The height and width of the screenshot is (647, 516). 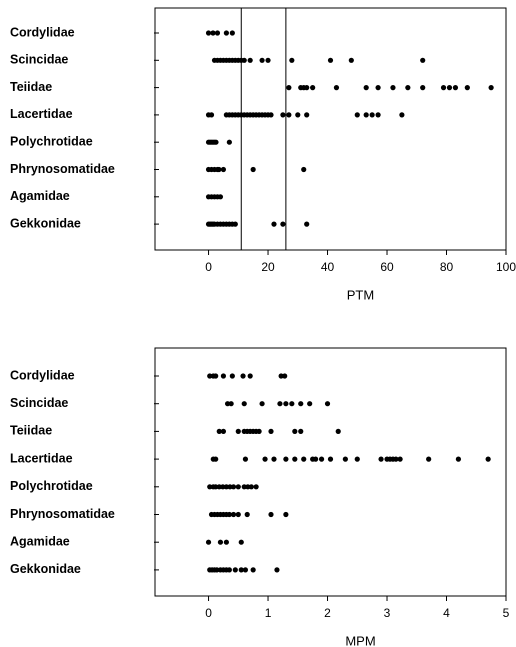 What do you see at coordinates (268, 613) in the screenshot?
I see `x-tick-label: 1` at bounding box center [268, 613].